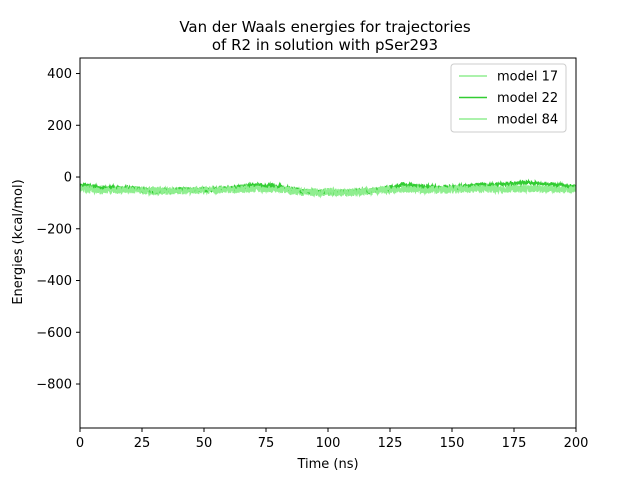 This screenshot has height=480, width=640. I want to click on legend-box, so click(508, 98).